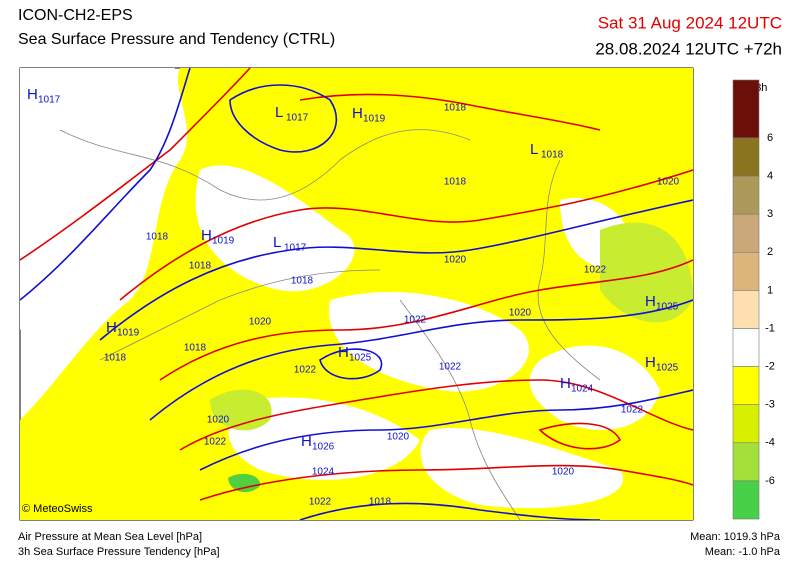 The image size is (800, 581). I want to click on model: ICON-CH2-EPS, so click(75, 15).